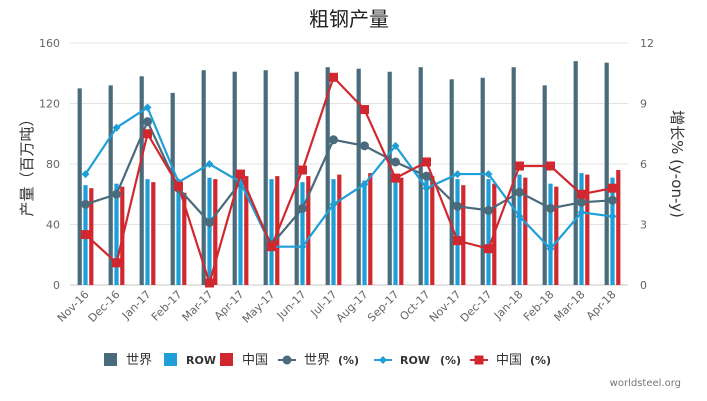 This screenshot has width=707, height=401. I want to click on y-axis-label: 产量（百万吨）, so click(27, 163).